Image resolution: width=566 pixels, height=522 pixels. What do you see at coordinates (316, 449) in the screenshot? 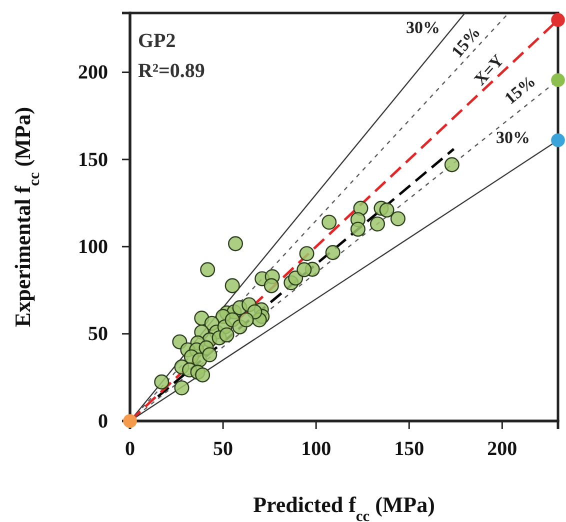
I see `x-tick-label: 100` at bounding box center [316, 449].